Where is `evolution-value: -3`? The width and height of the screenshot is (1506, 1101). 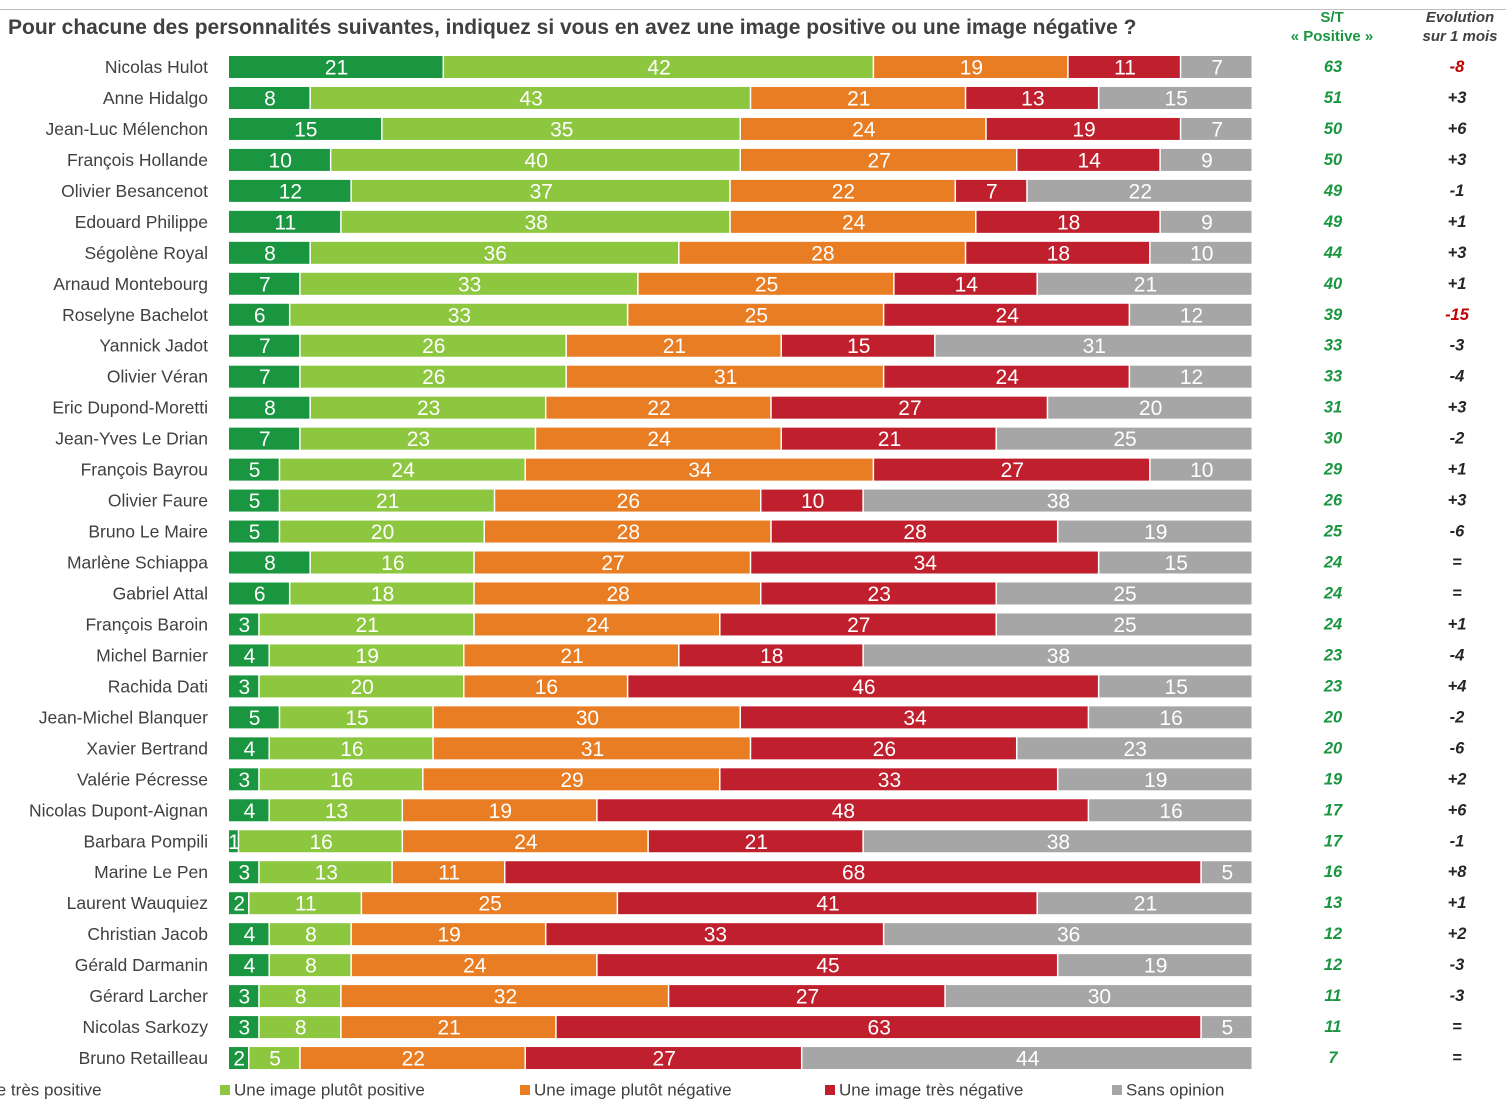
evolution-value: -3 is located at coordinates (1457, 346).